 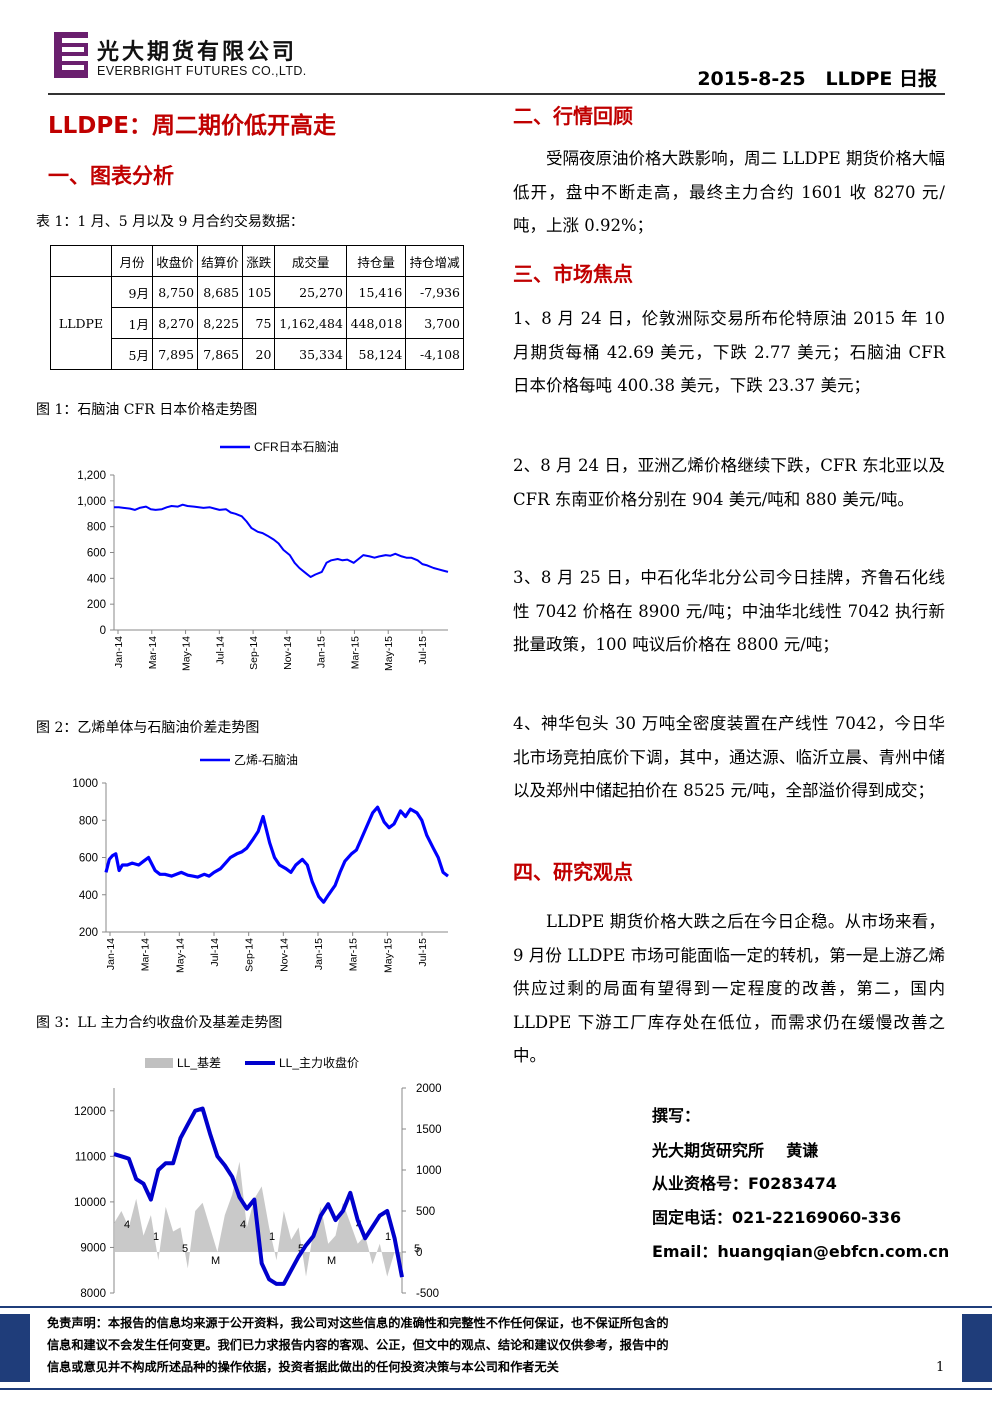 I want to click on header-rule, so click(x=496, y=94).